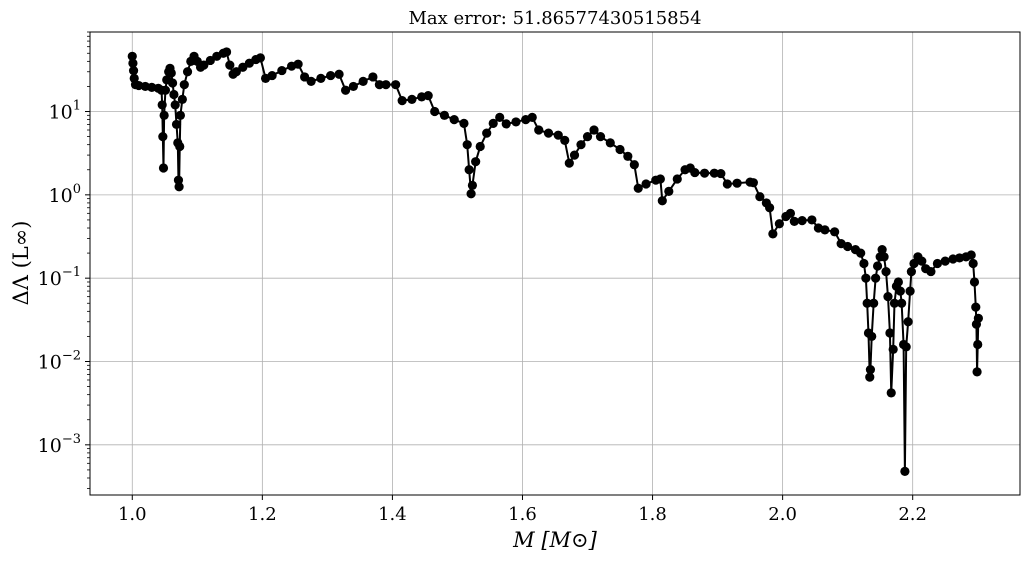 This screenshot has height=562, width=1030. Describe the element at coordinates (21, 263) in the screenshot. I see `y-axis-label: ΔΛ (L∞)` at that location.